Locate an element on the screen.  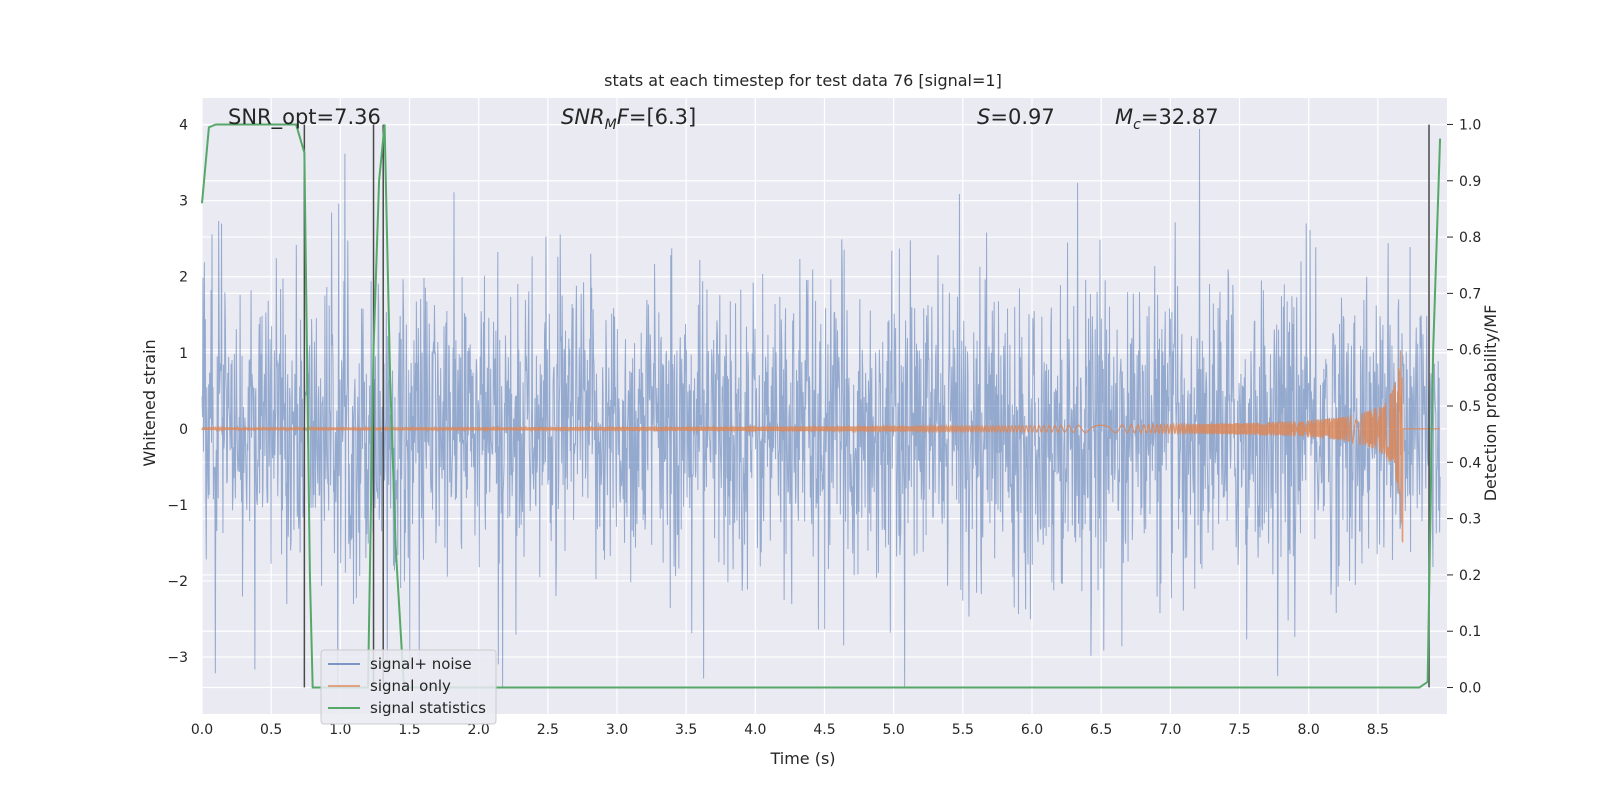
x-tick-label: 7.0 is located at coordinates (1170, 730).